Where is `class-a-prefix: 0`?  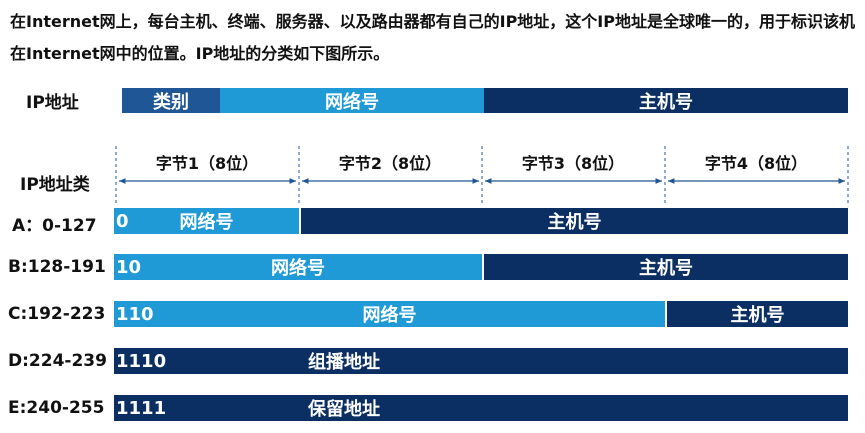
class-a-prefix: 0 is located at coordinates (122, 221).